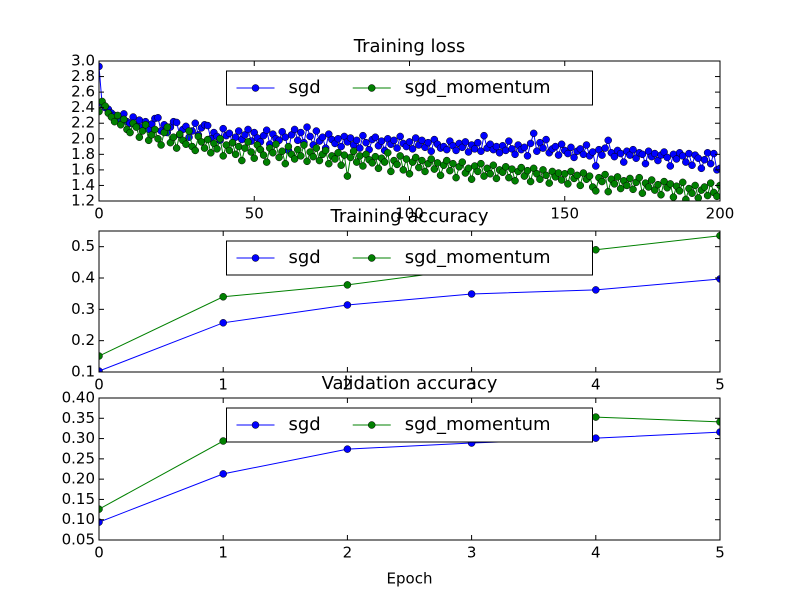 The height and width of the screenshot is (600, 800). I want to click on x-axis-label: Epoch, so click(410, 579).